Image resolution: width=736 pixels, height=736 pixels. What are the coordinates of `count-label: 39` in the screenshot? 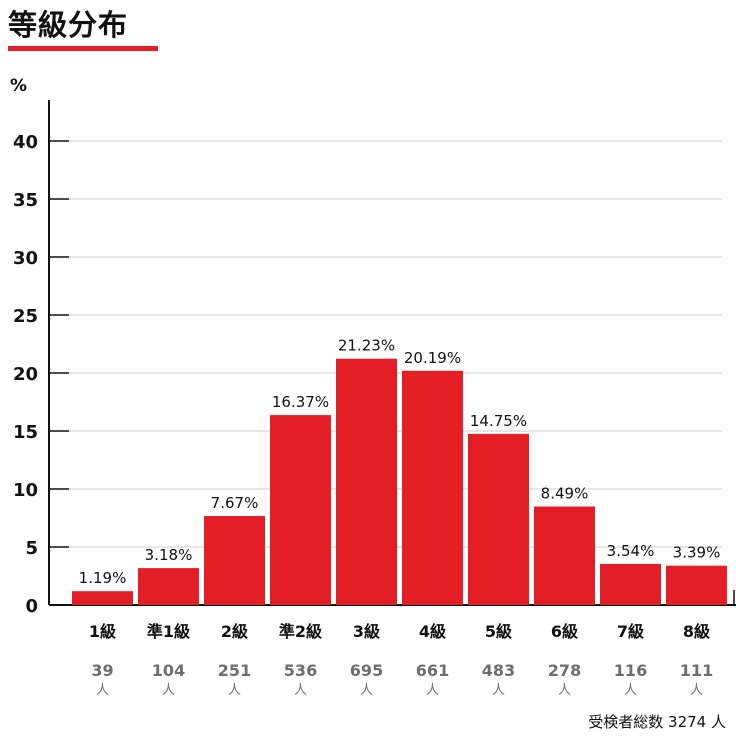 It's located at (102, 670).